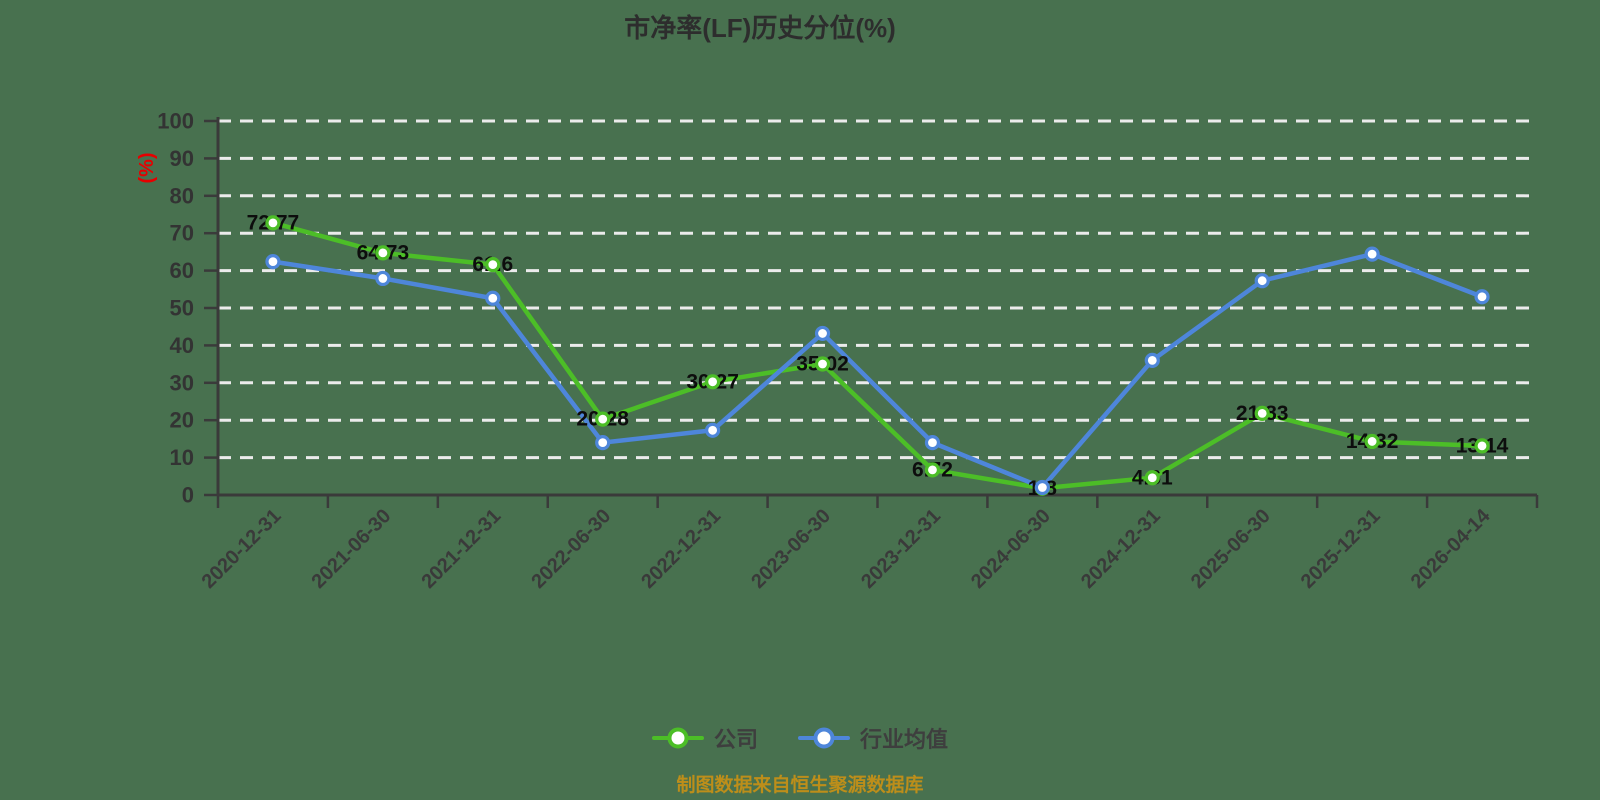 Image resolution: width=1600 pixels, height=800 pixels. I want to click on x-tick-label: 2025-06-30, so click(1231, 549).